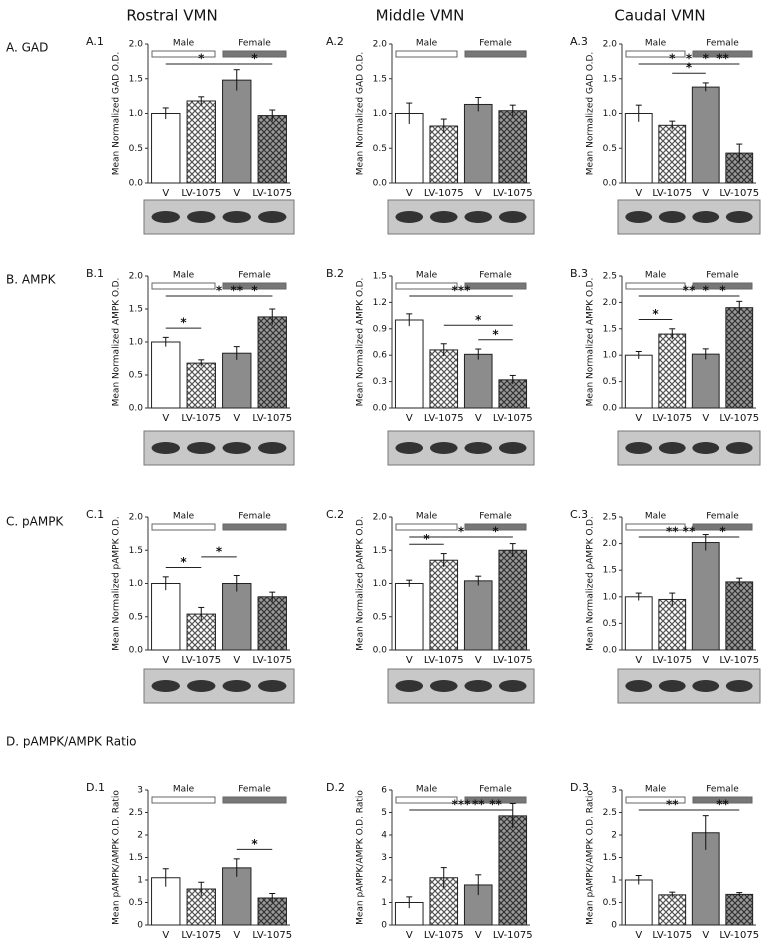 The height and width of the screenshot is (949, 762). I want to click on column-title: Middle VMN, so click(420, 16).